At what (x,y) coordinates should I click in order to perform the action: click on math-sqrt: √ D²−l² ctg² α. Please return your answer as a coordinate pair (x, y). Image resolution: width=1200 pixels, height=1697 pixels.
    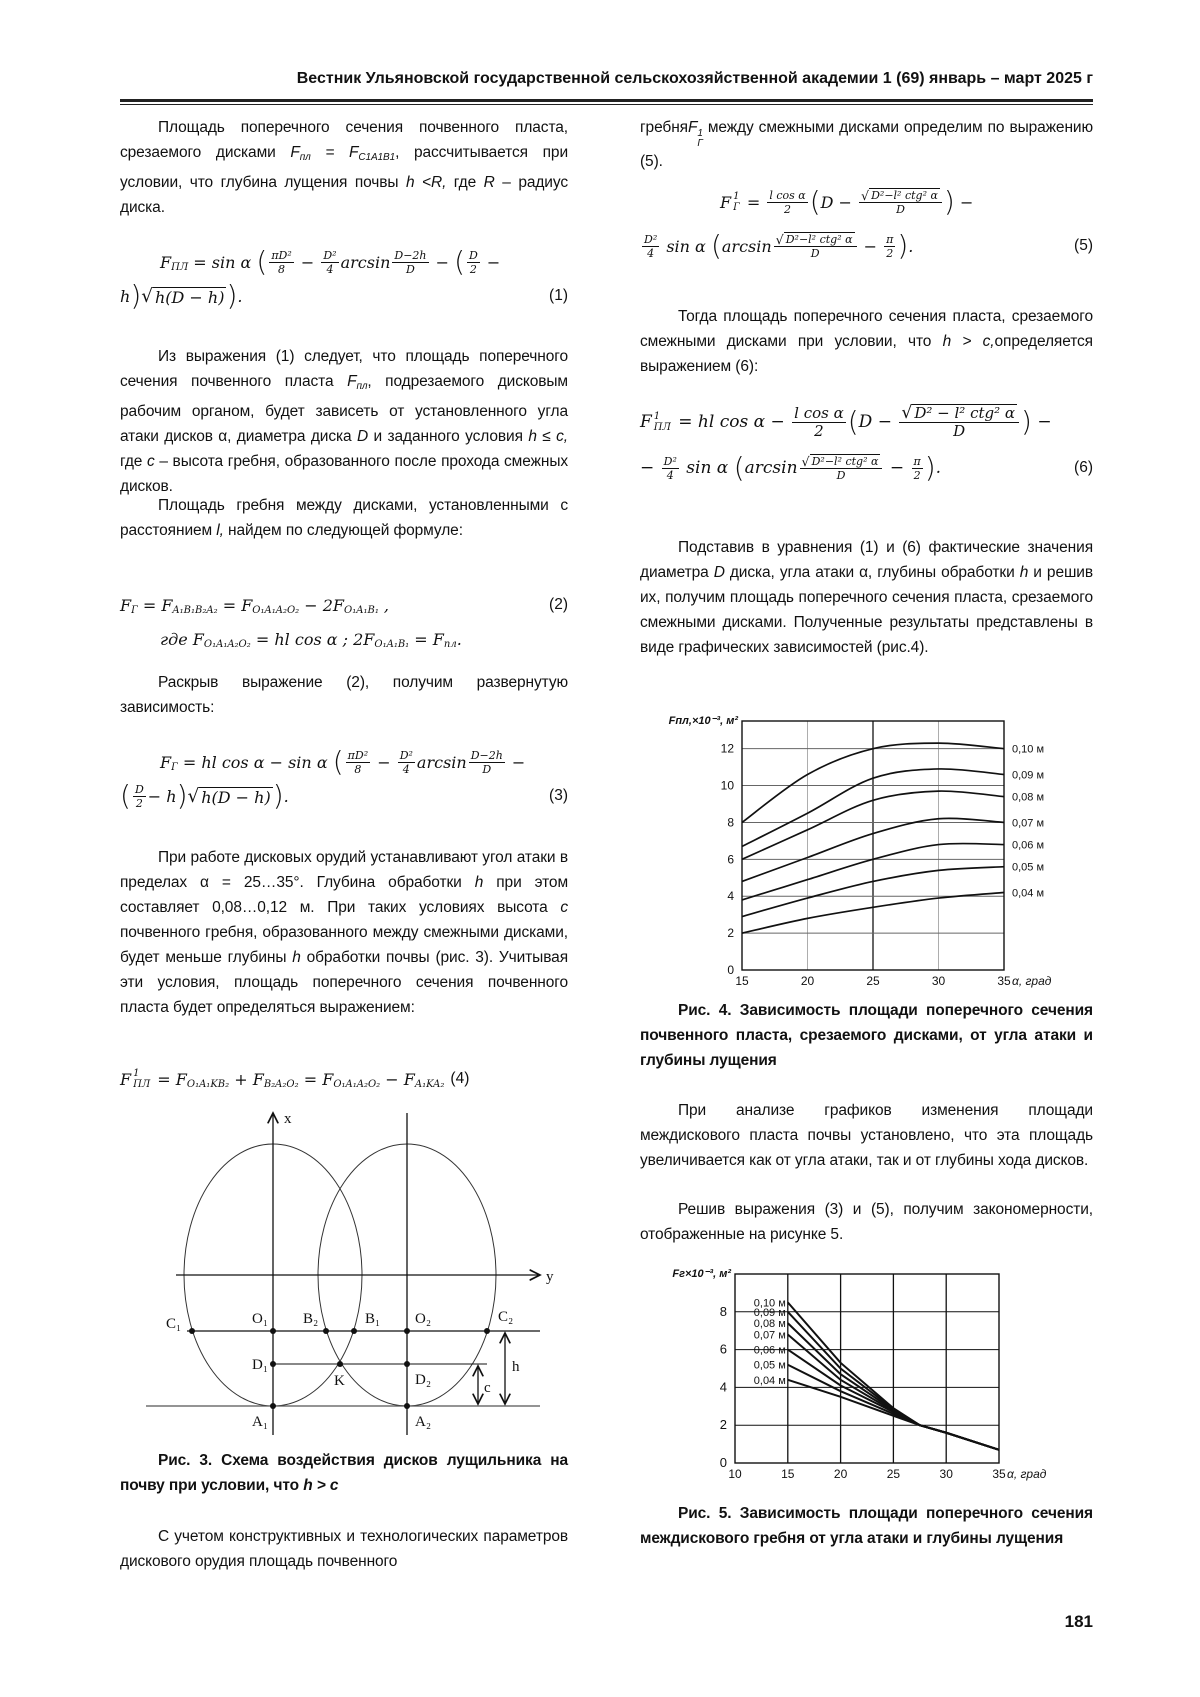
    Looking at the image, I should click on (841, 461).